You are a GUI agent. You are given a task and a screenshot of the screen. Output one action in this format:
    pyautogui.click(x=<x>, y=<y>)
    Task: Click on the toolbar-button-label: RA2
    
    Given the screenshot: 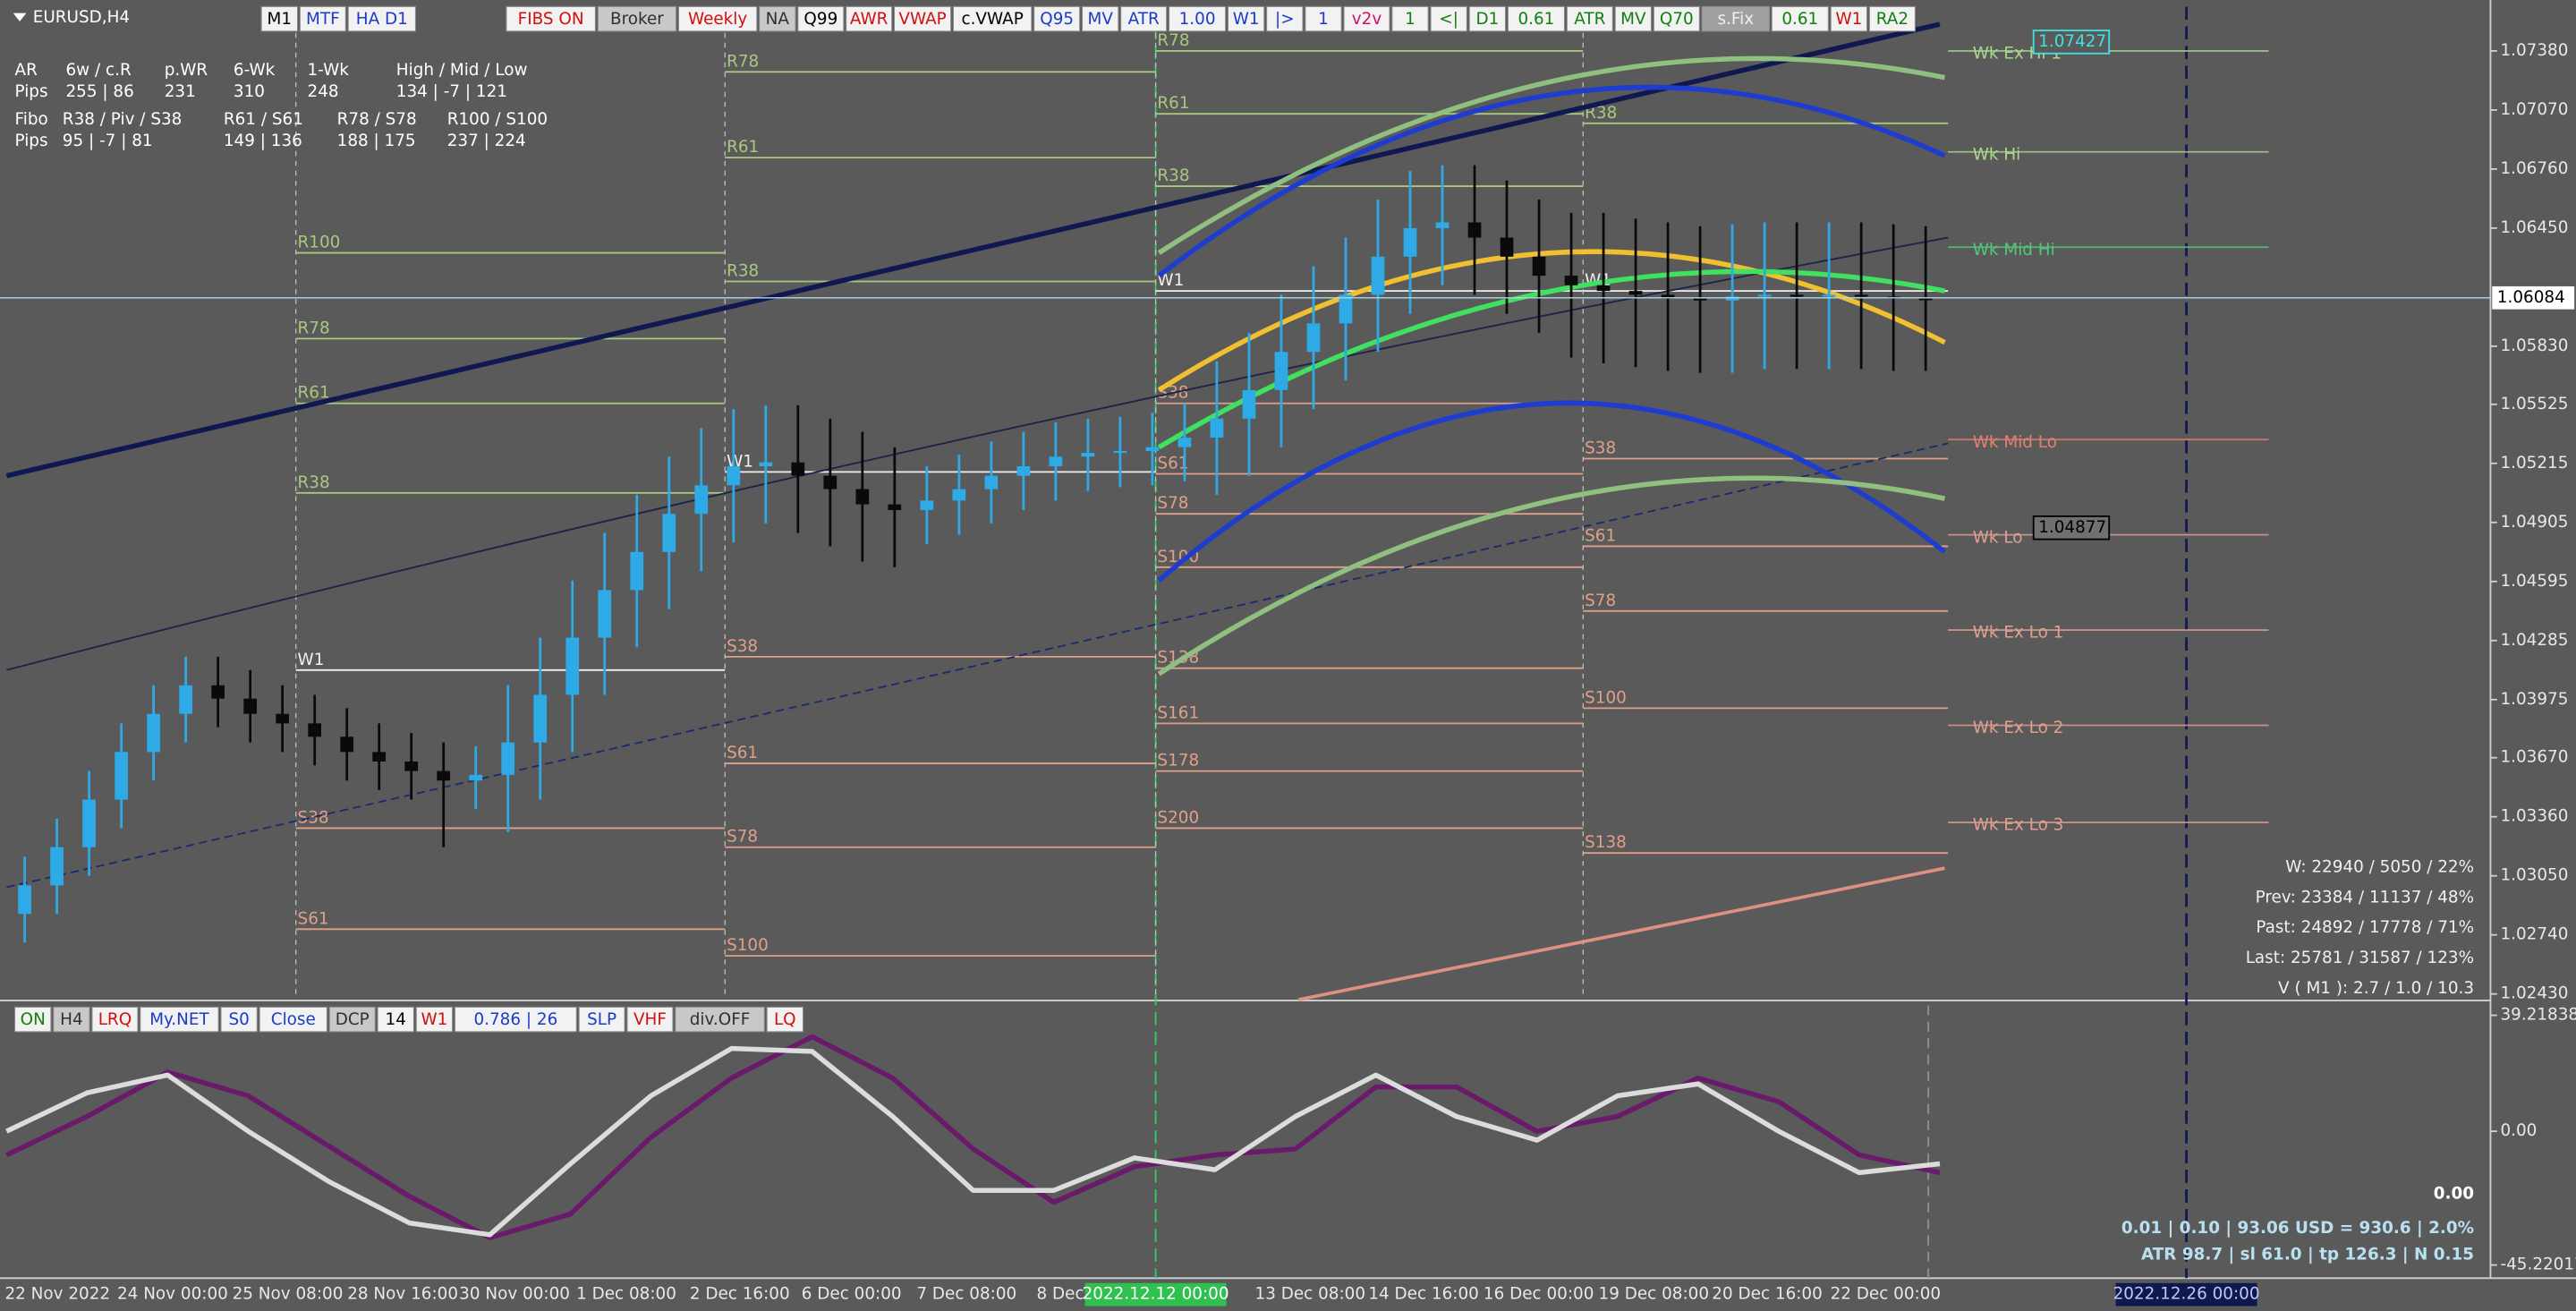 What is the action you would take?
    pyautogui.click(x=1893, y=19)
    